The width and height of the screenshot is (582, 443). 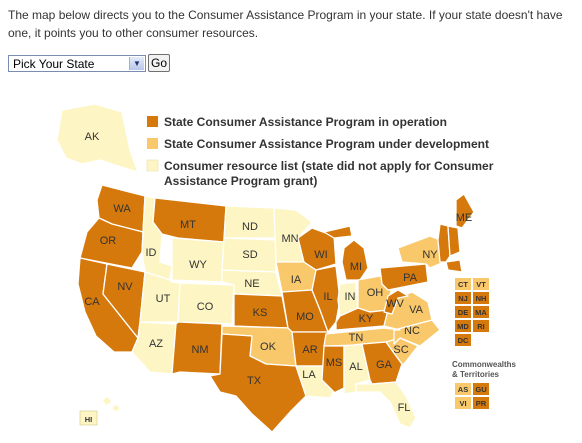 I want to click on state-ne-states, so click(x=450, y=248).